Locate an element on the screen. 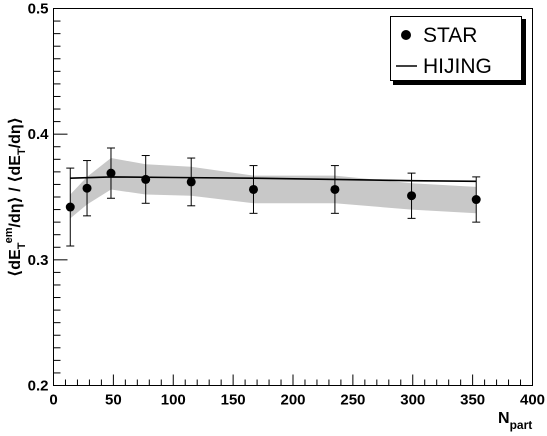 This screenshot has width=547, height=436. x-tick-label: 100 is located at coordinates (173, 400).